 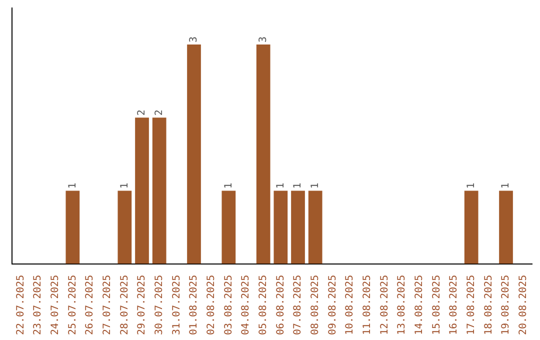 I want to click on x-tick-label: 31.07.2025, so click(x=176, y=305).